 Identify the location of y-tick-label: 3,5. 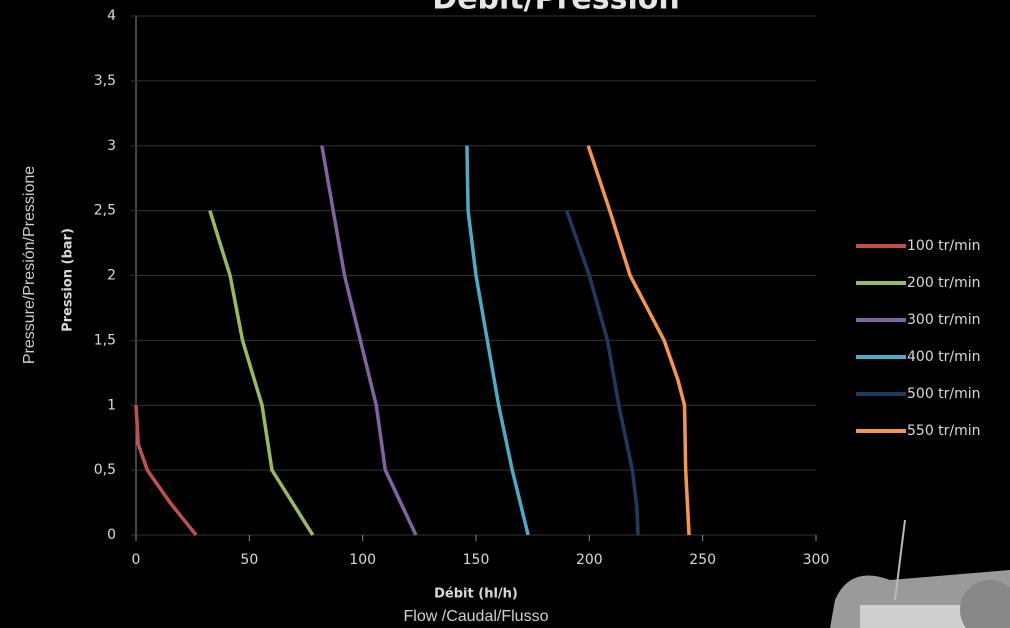
(105, 81).